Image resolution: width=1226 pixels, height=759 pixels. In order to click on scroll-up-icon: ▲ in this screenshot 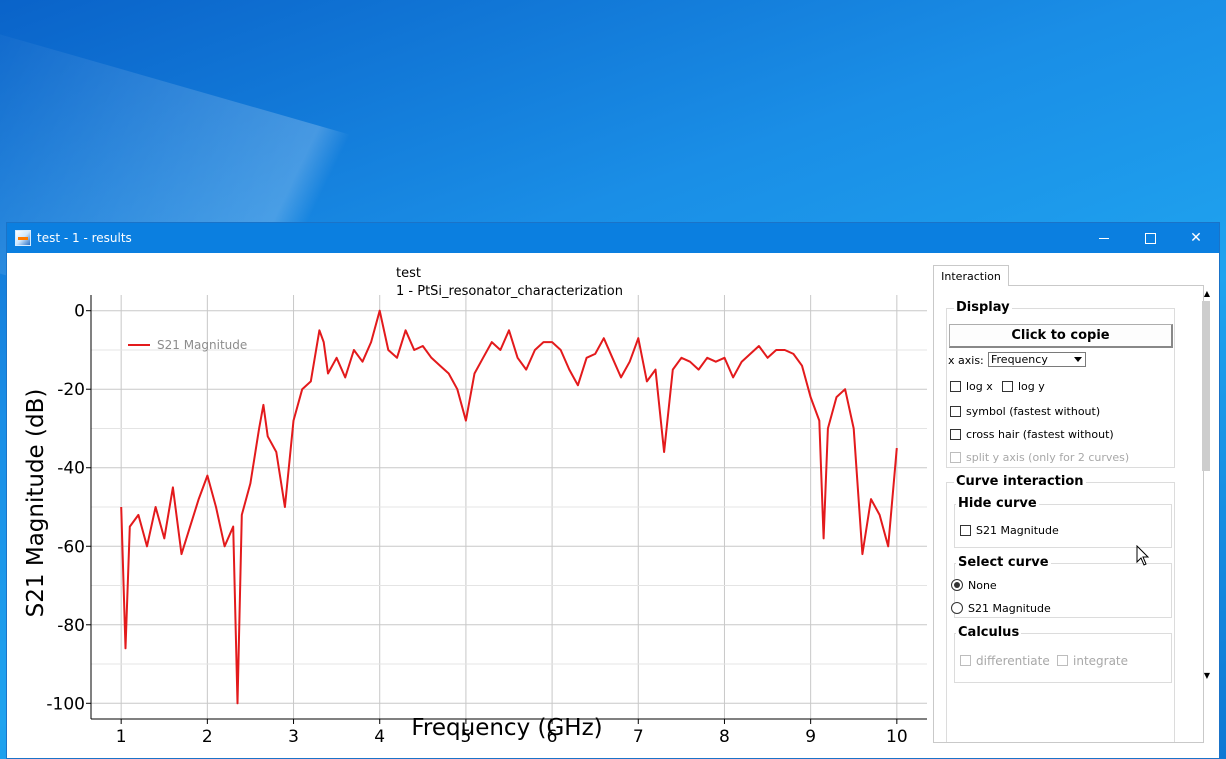, I will do `click(1207, 293)`.